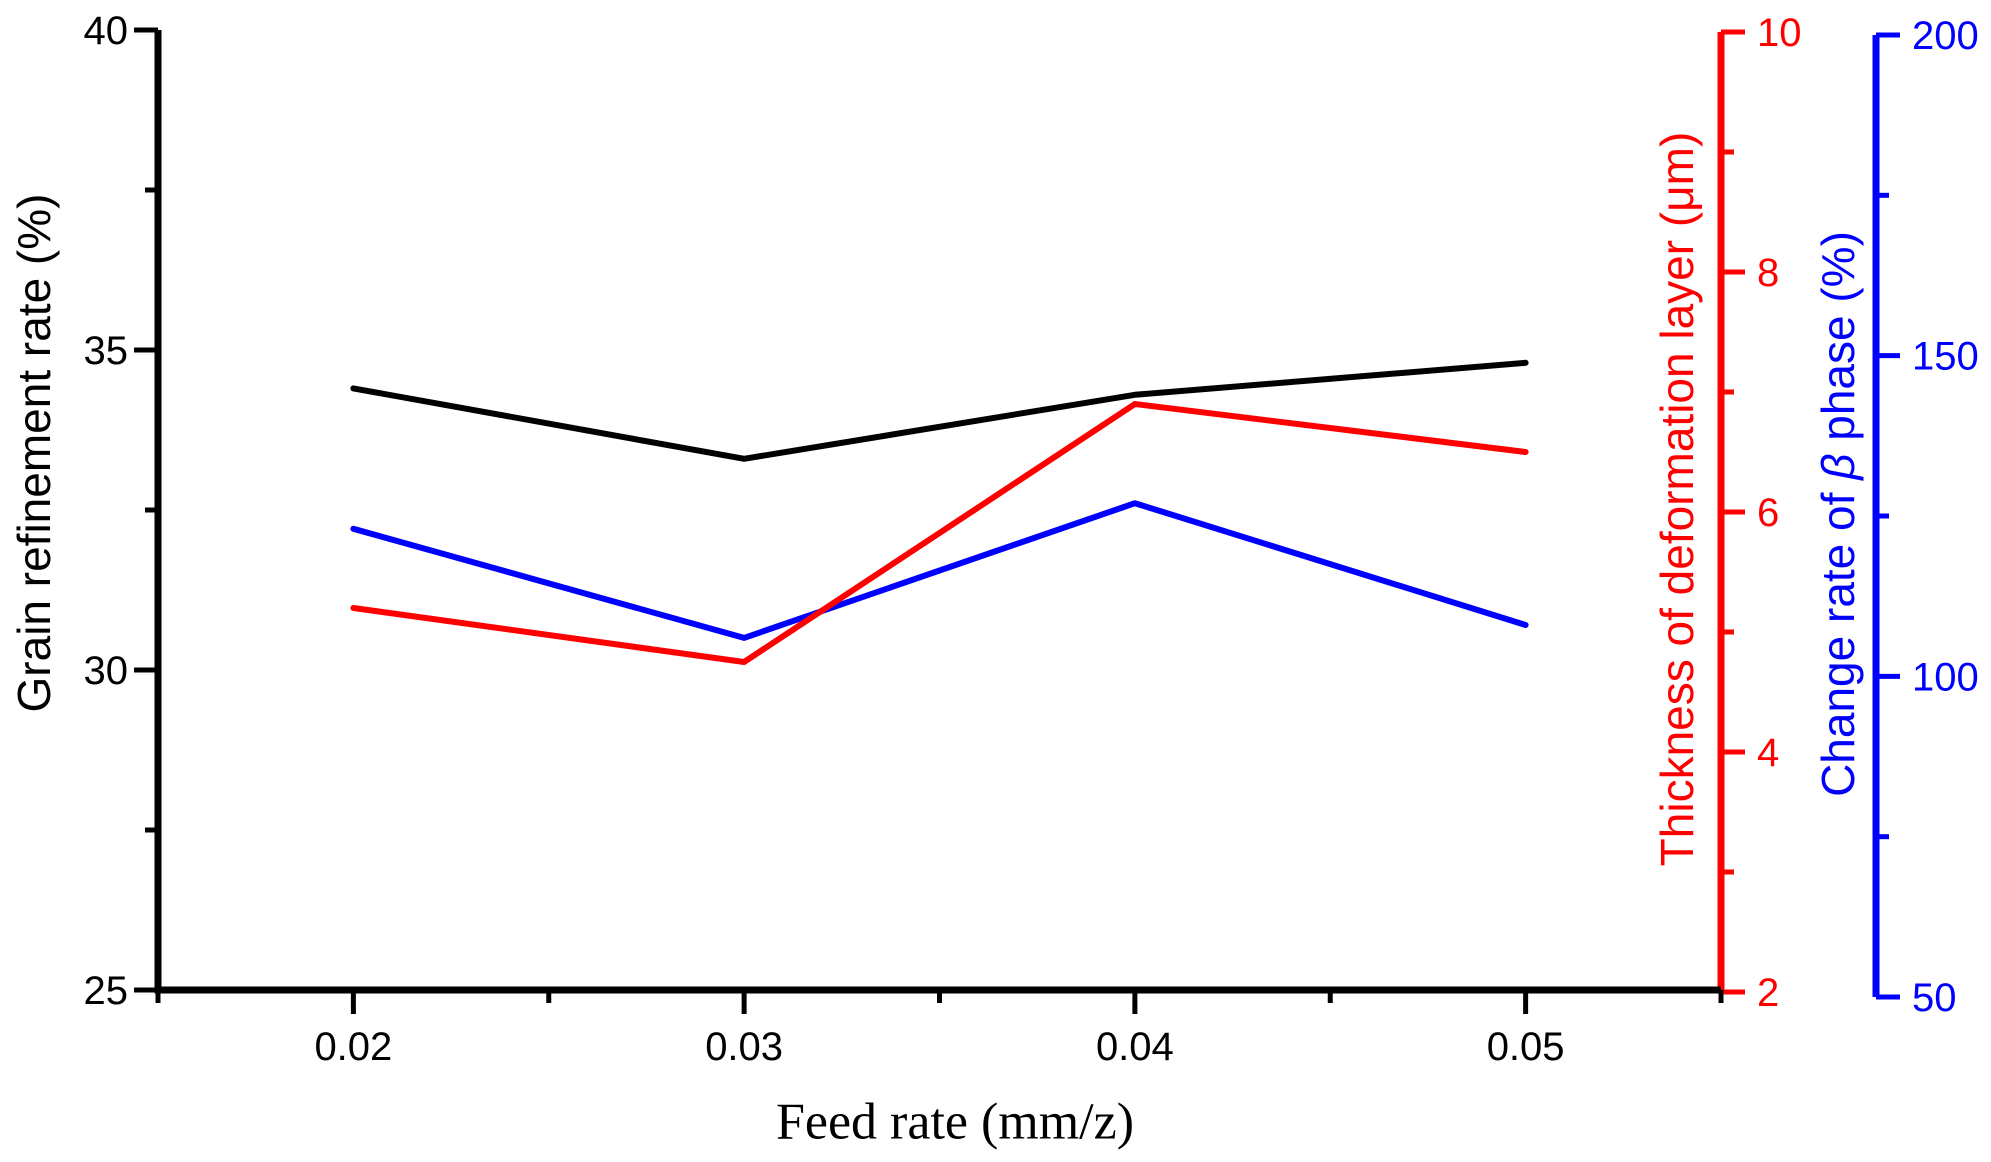  What do you see at coordinates (1945, 36) in the screenshot?
I see `blue-axis-tick-label: 200` at bounding box center [1945, 36].